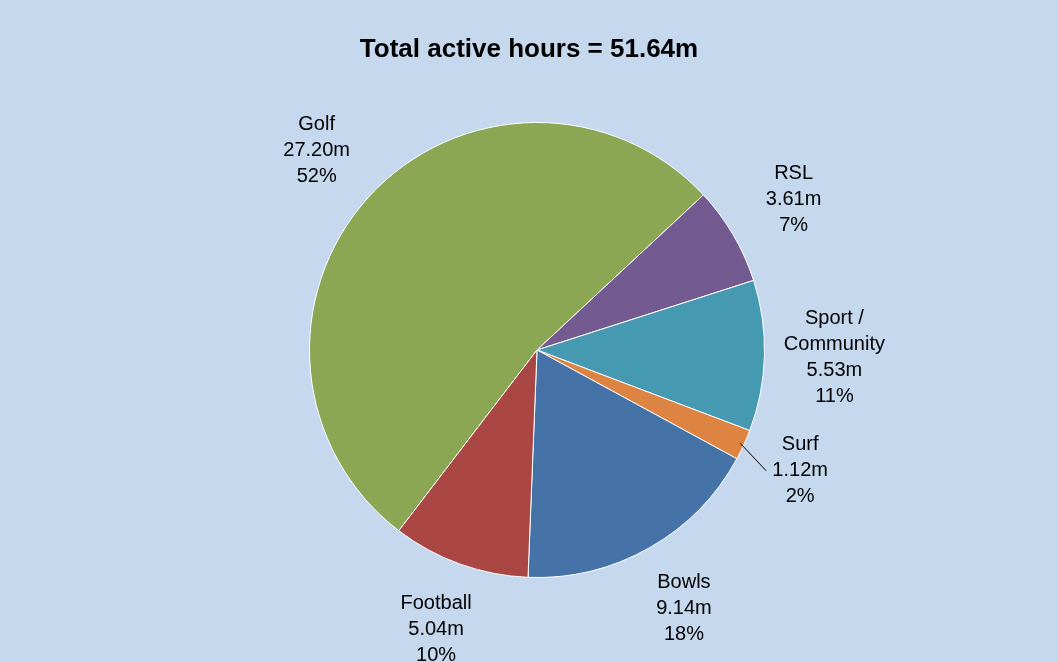  Describe the element at coordinates (317, 122) in the screenshot. I see `slice-label: Golf` at that location.